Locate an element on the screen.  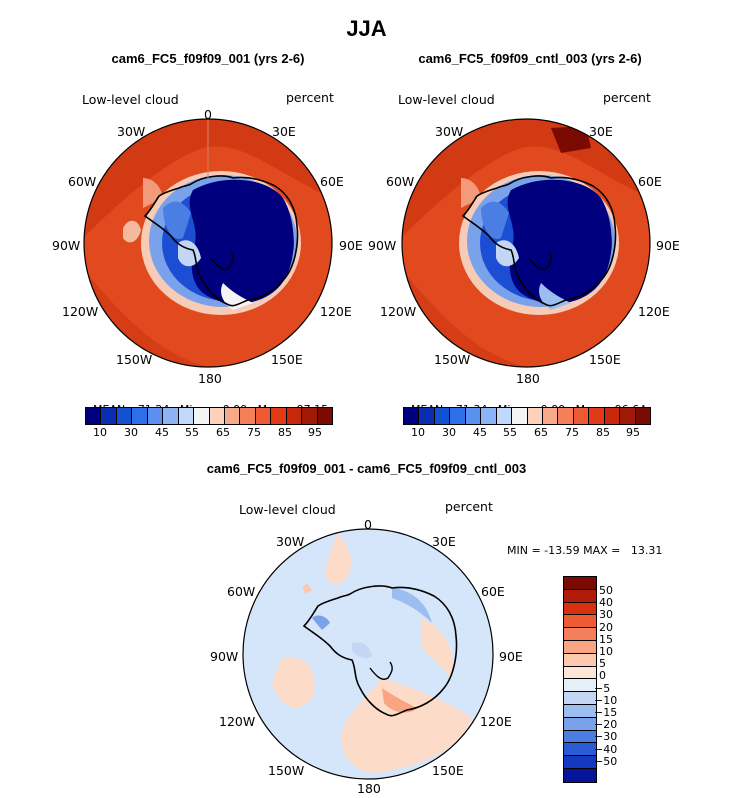
panel-2-lon-150e: 150E is located at coordinates (605, 359).